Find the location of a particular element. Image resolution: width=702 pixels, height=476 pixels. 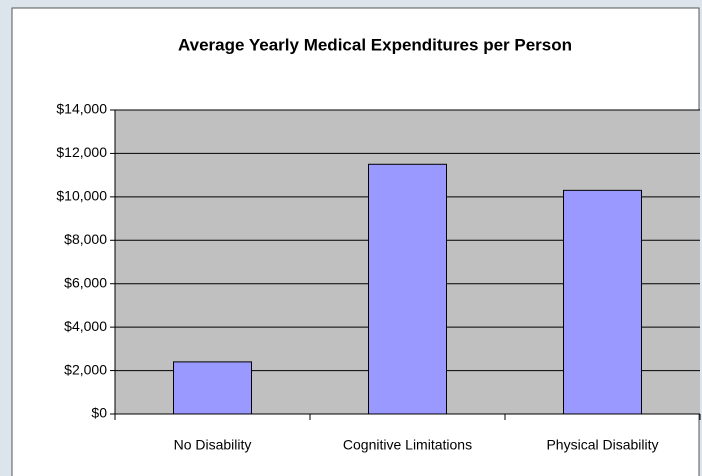

y-tick-label: $6,000 is located at coordinates (85, 282).